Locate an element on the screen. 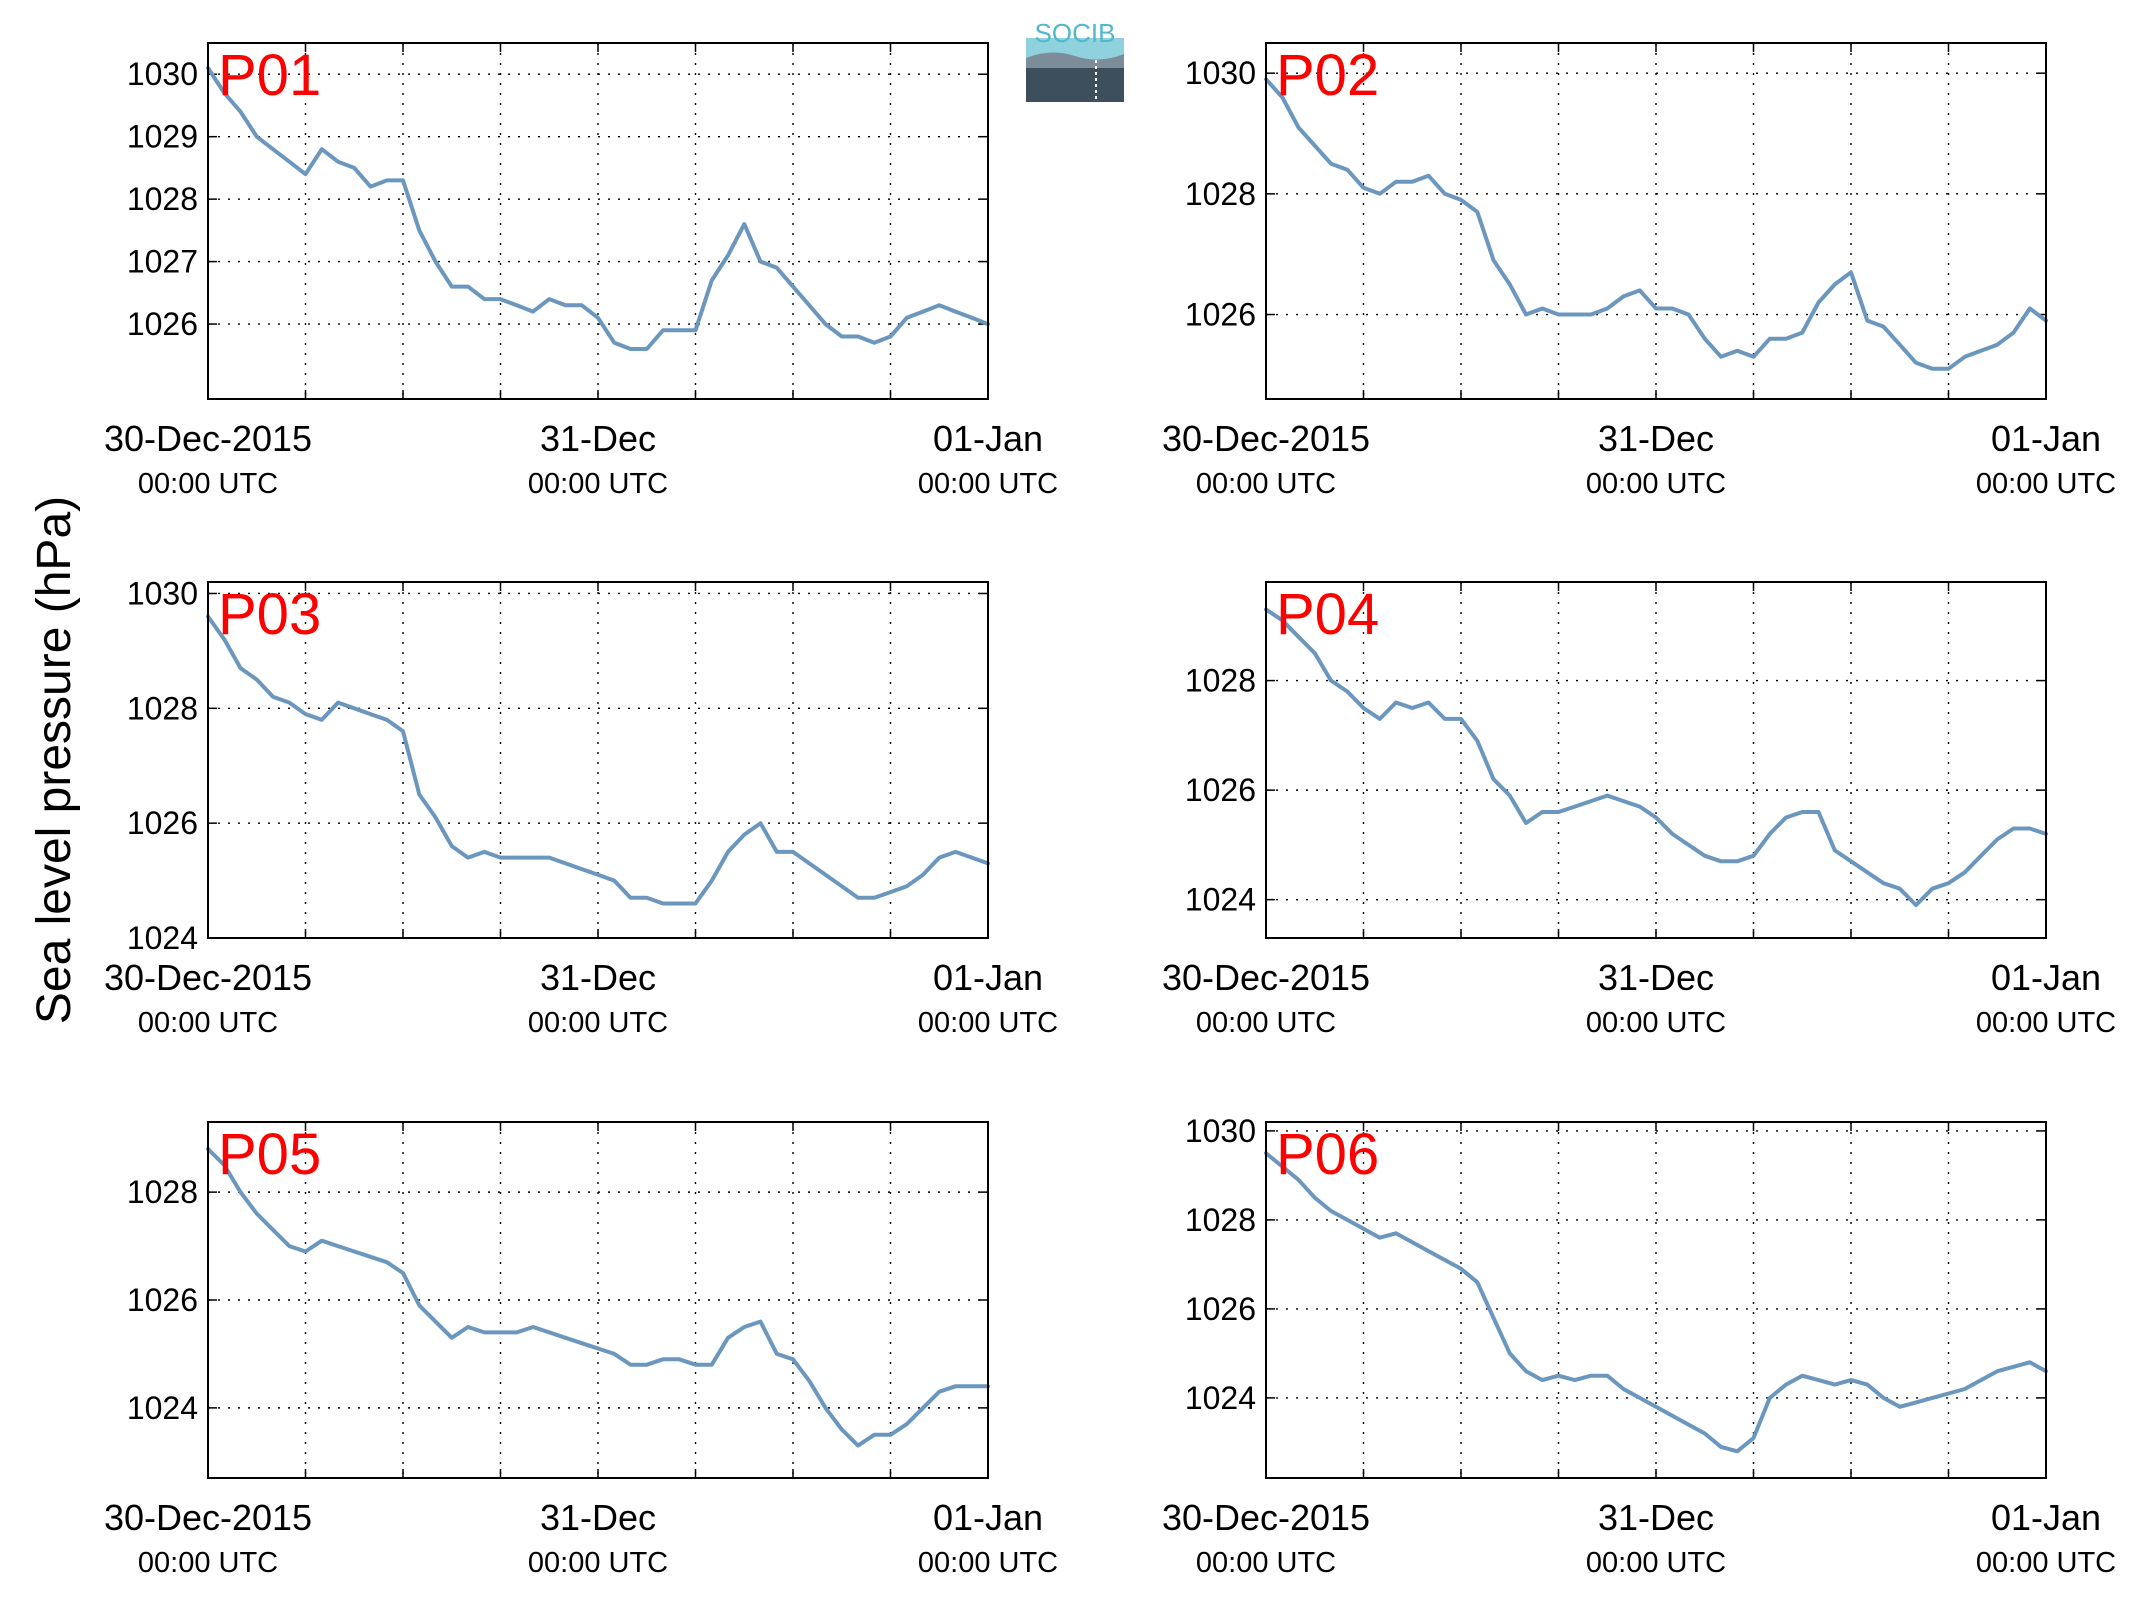  y-tick-label: 1029 is located at coordinates (162, 137).